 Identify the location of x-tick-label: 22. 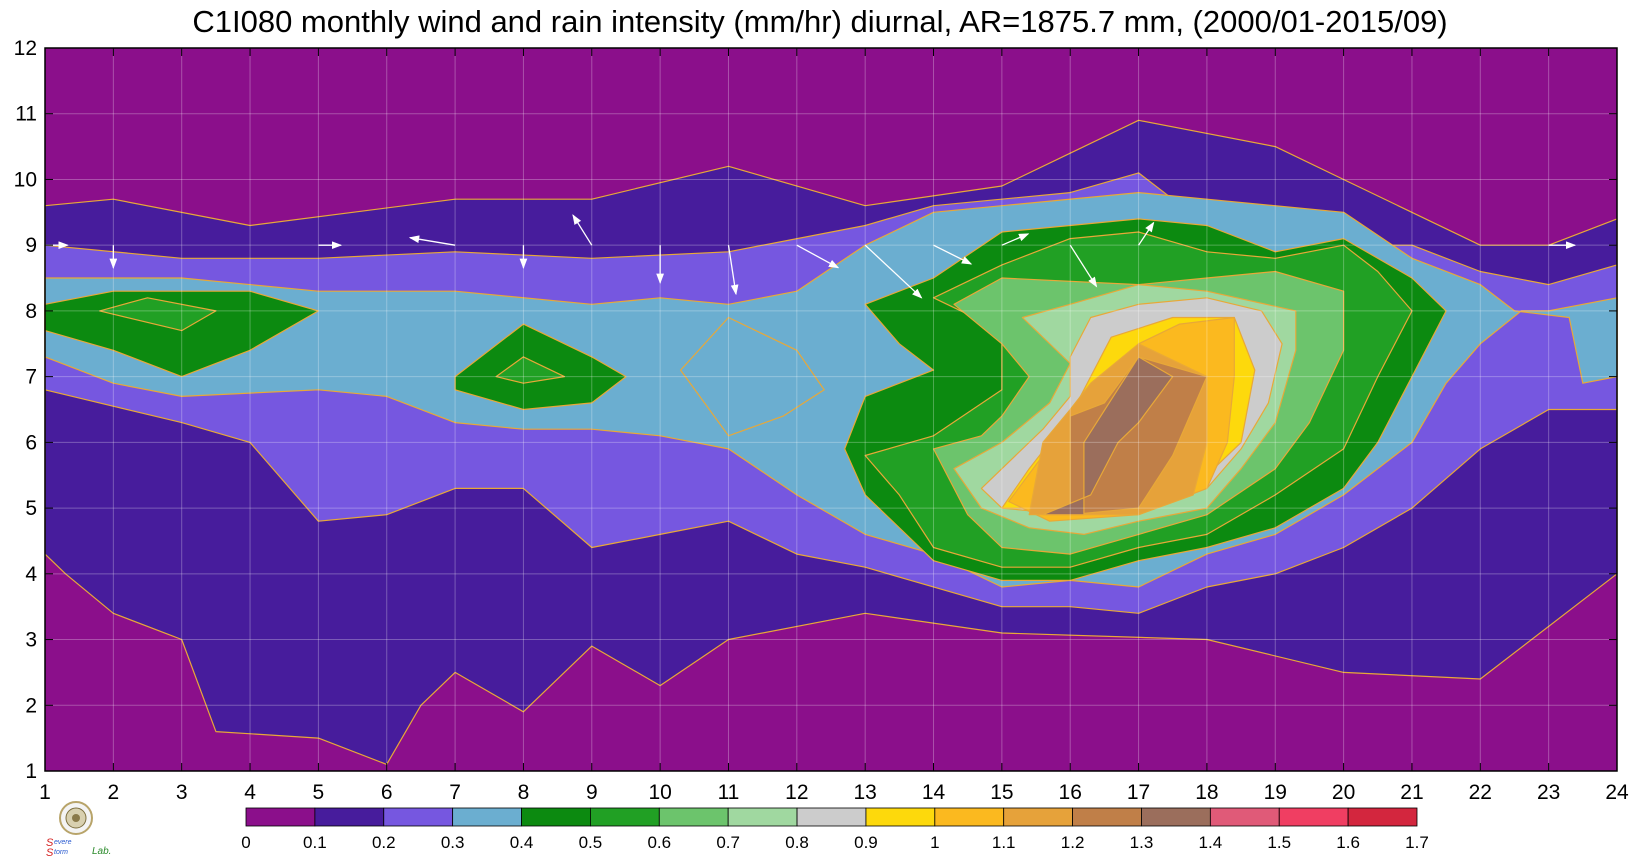
(1480, 792).